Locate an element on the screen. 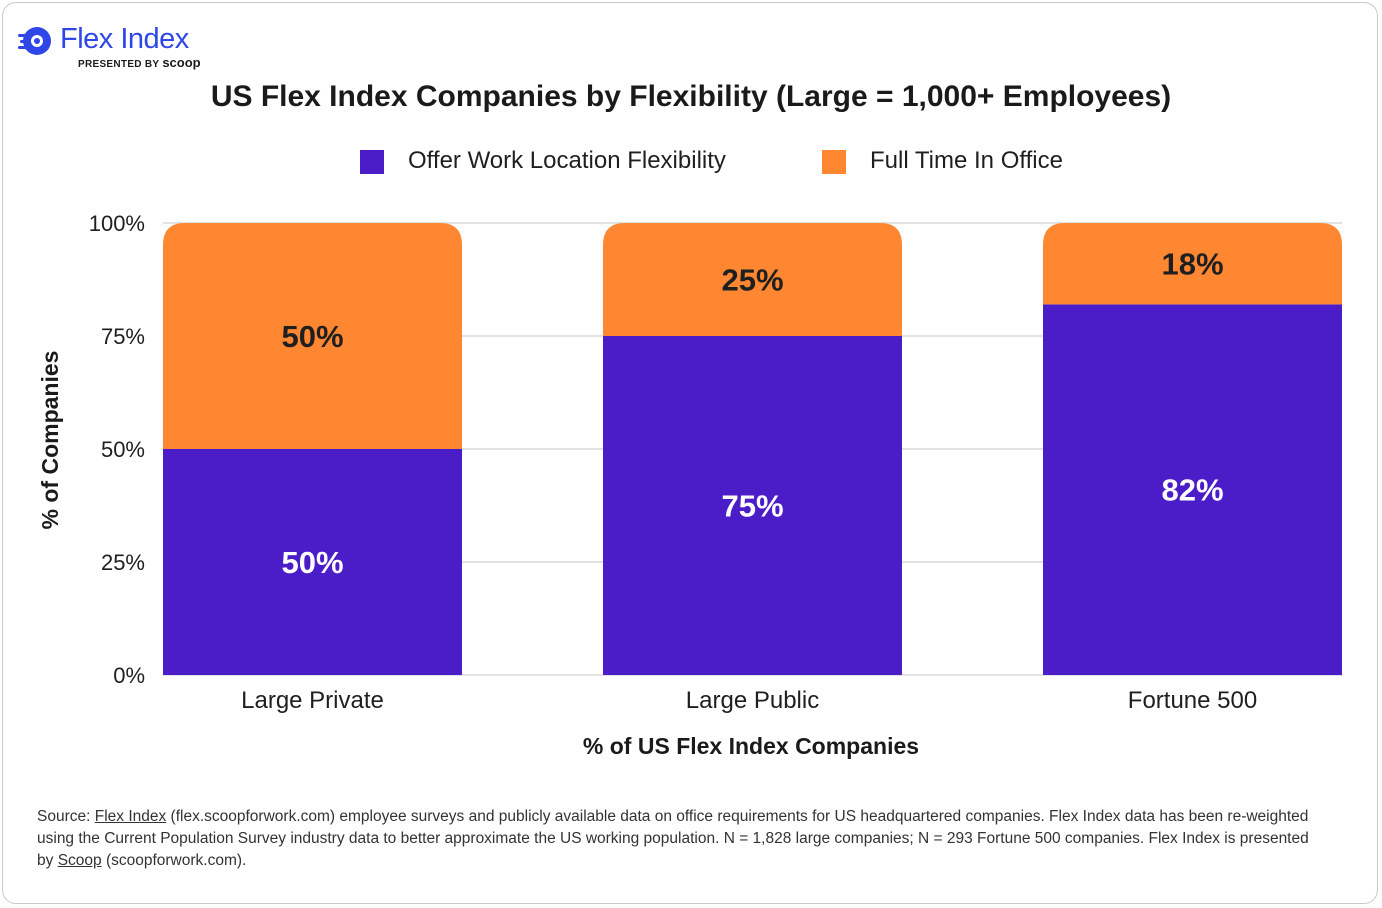 This screenshot has width=1382, height=908. flex-index-logo: Flex Index PRESENTED BY scoop is located at coordinates (118, 46).